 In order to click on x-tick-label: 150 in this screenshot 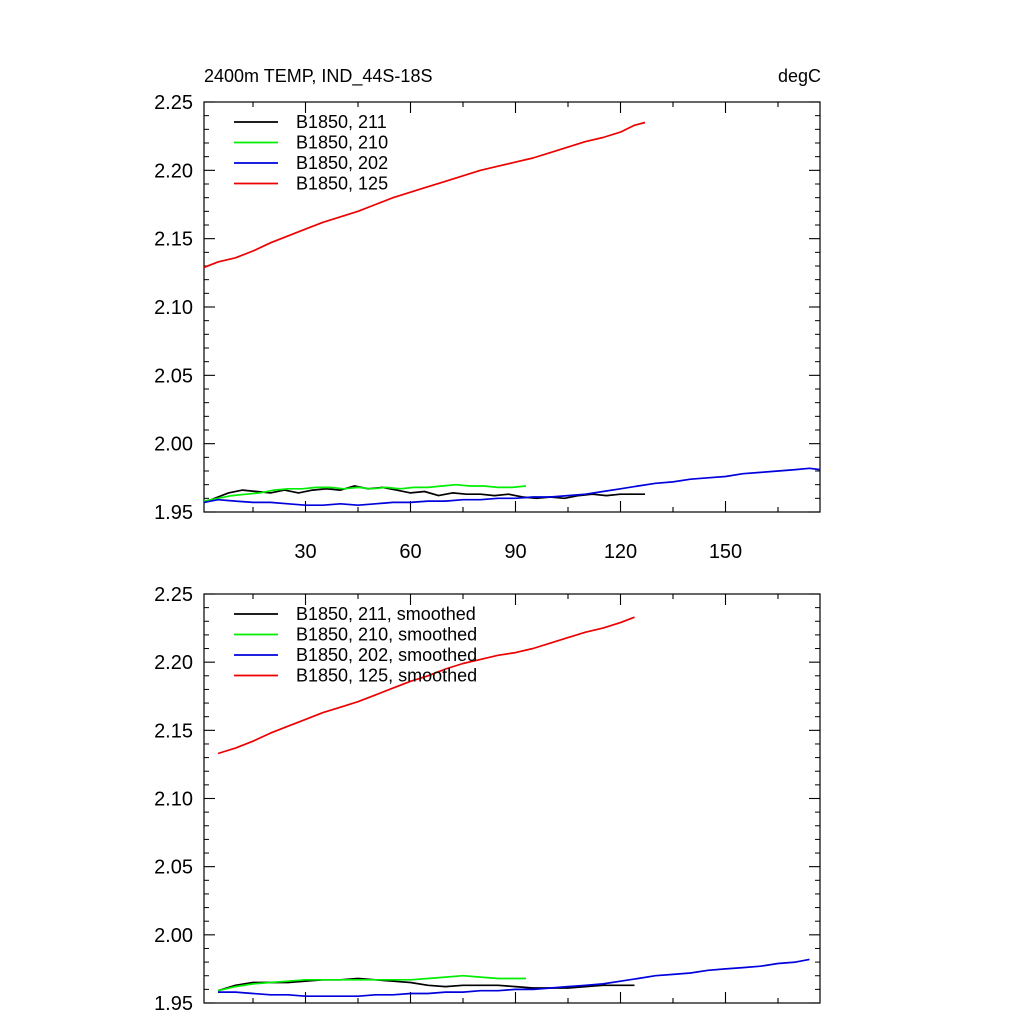, I will do `click(725, 552)`.